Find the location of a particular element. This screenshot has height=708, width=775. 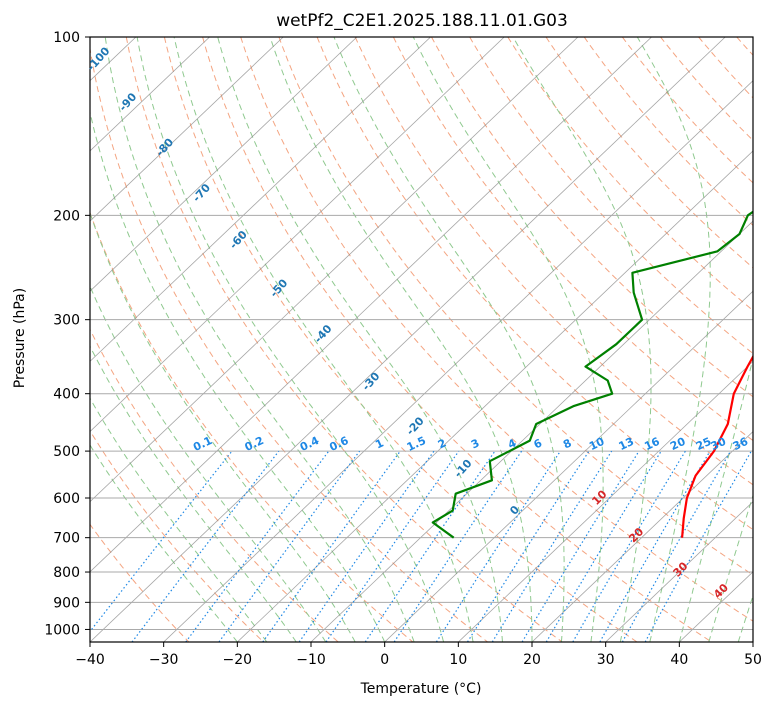

mixing-ratio-label: 13 is located at coordinates (626, 444).